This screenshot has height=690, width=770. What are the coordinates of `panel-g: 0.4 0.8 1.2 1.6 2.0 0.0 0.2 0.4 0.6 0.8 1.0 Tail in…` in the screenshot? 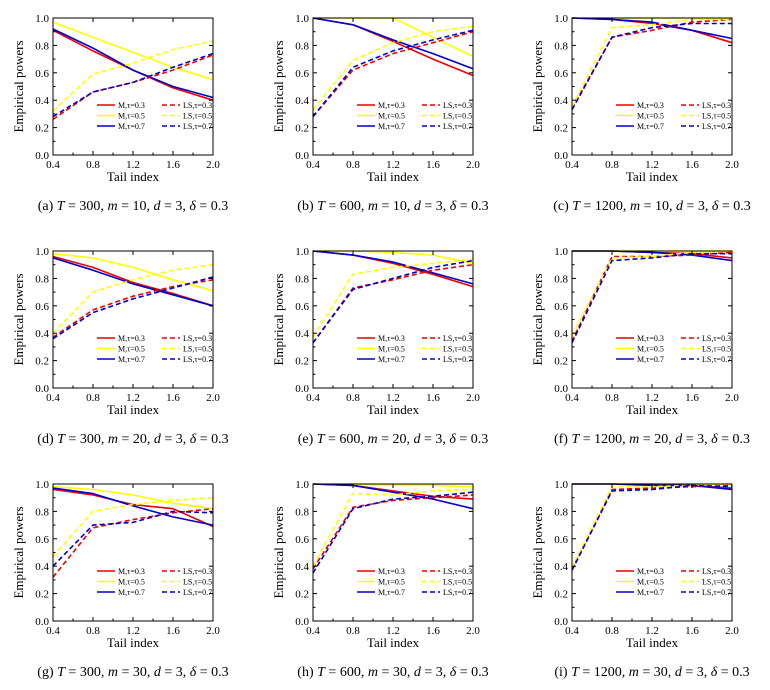 It's located at (120, 579).